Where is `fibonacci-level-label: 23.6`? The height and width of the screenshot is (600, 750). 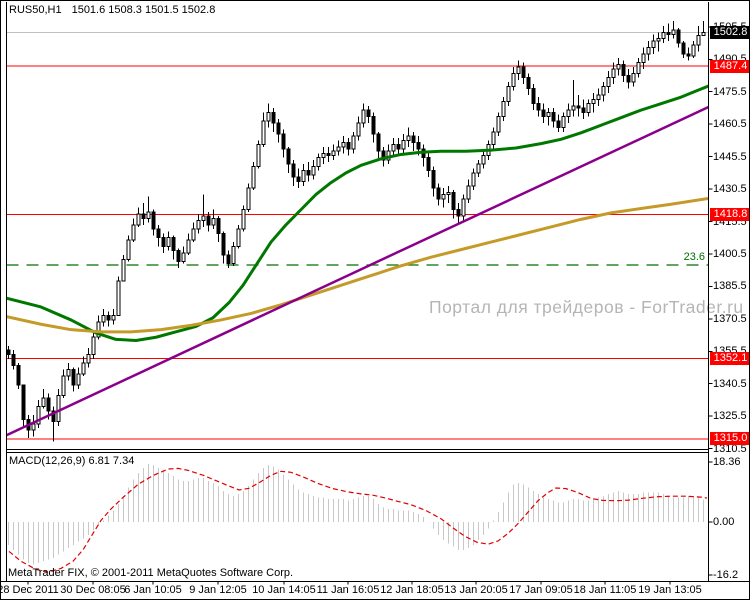 fibonacci-level-label: 23.6 is located at coordinates (694, 257).